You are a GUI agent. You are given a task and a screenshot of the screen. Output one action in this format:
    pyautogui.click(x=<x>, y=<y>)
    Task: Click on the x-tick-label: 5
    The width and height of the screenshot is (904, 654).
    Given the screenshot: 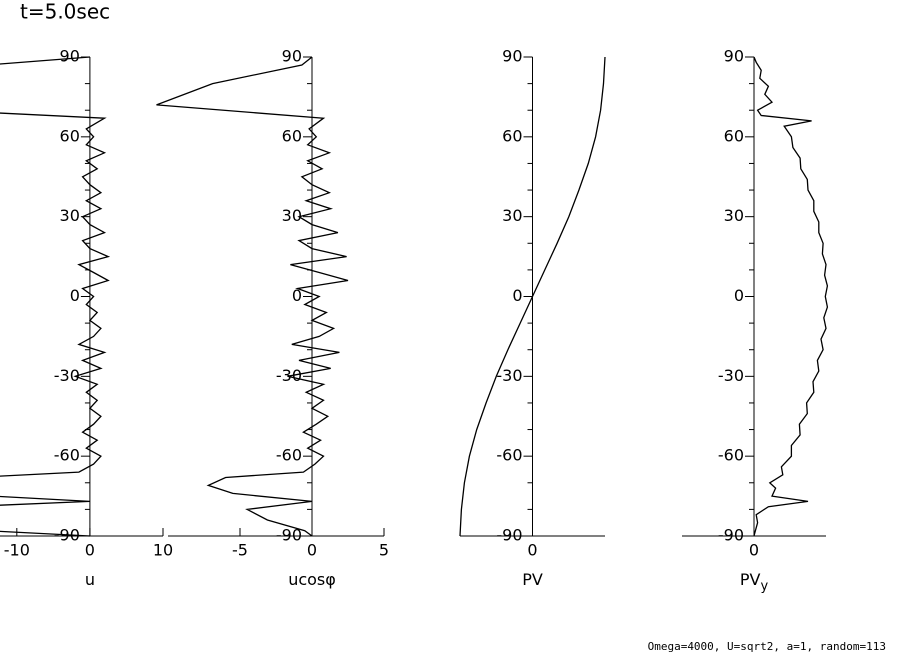 What is the action you would take?
    pyautogui.click(x=384, y=550)
    